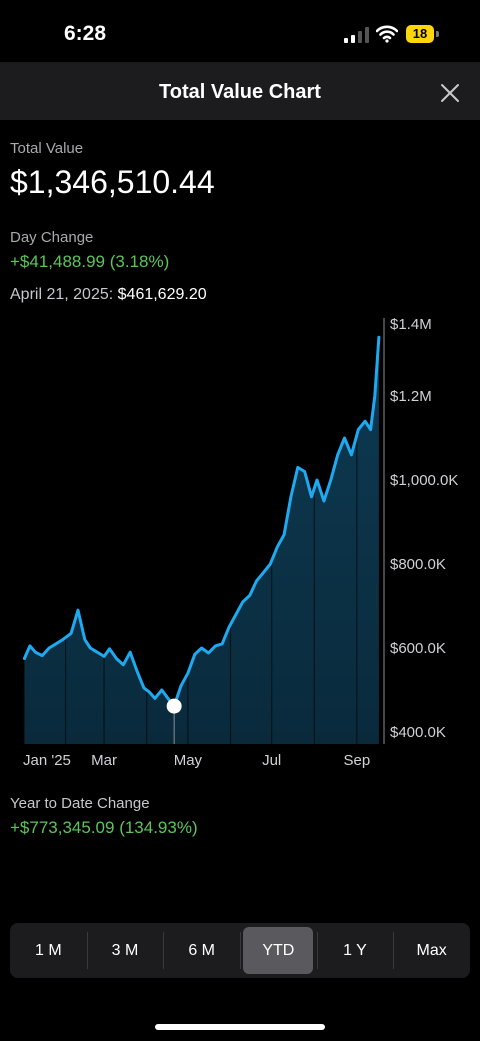  What do you see at coordinates (387, 34) in the screenshot?
I see `wifi-icon` at bounding box center [387, 34].